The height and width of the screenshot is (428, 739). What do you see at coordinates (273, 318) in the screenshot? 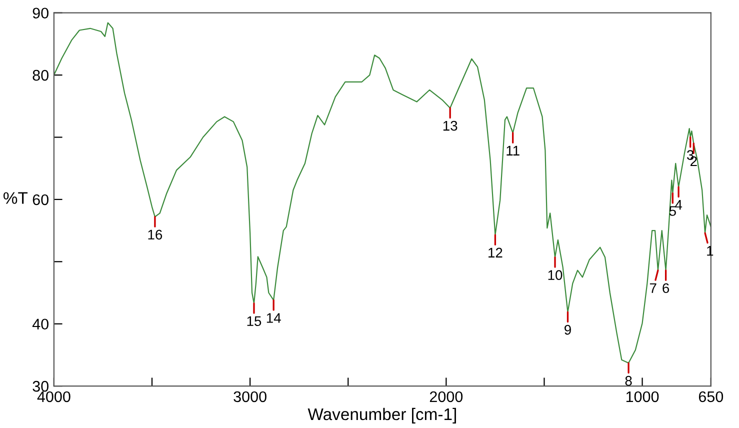
I see `annotation: 14` at bounding box center [273, 318].